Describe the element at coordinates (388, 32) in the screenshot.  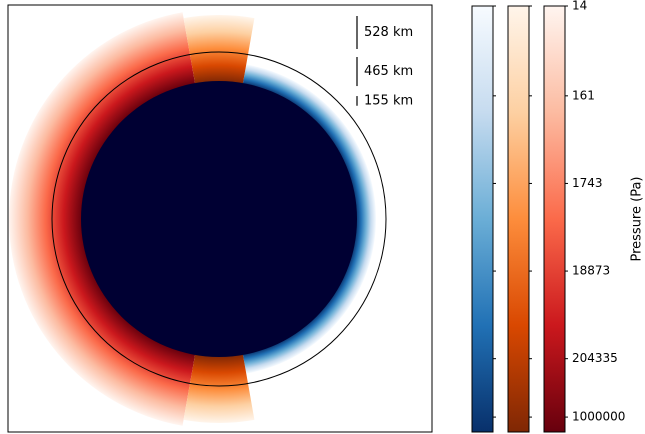
I see `scale-bar-label: 528 km` at that location.